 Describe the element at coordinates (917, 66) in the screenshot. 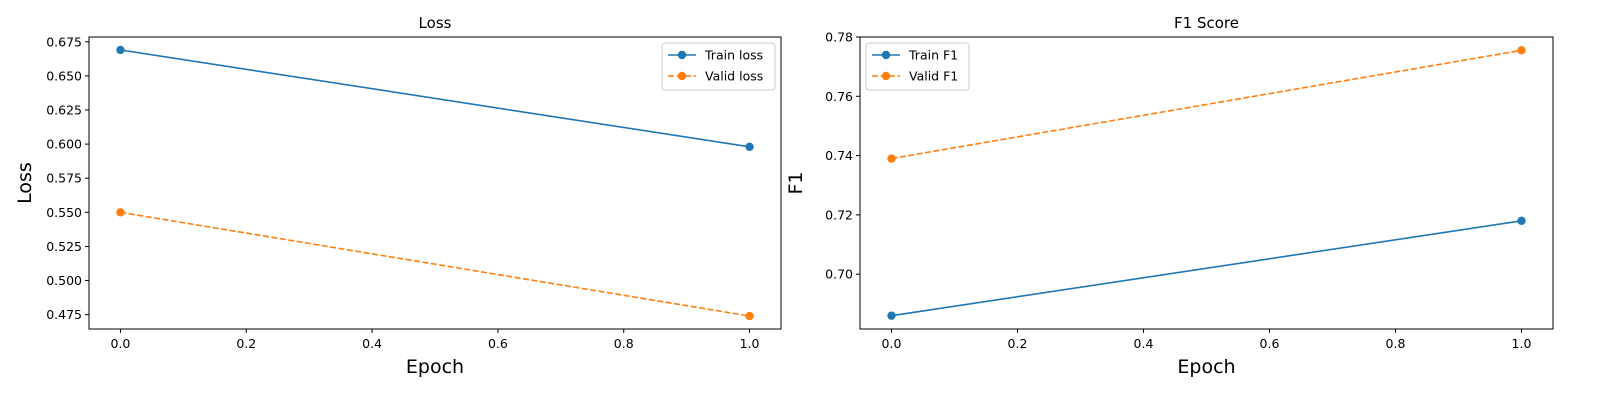

I see `legend: Train F1 Valid F1` at that location.